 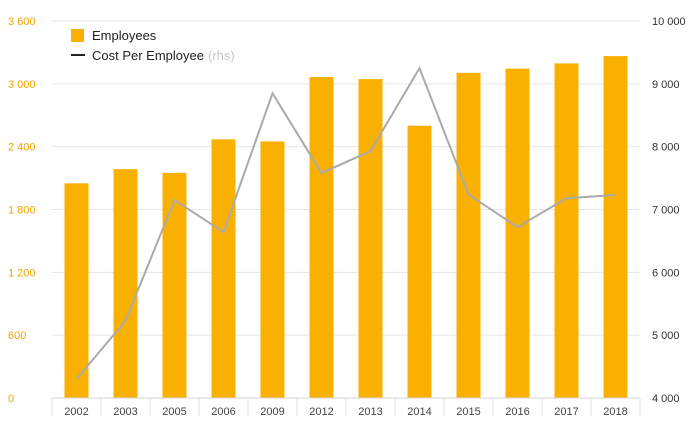 I want to click on legend-swatch-employees, so click(x=77, y=35).